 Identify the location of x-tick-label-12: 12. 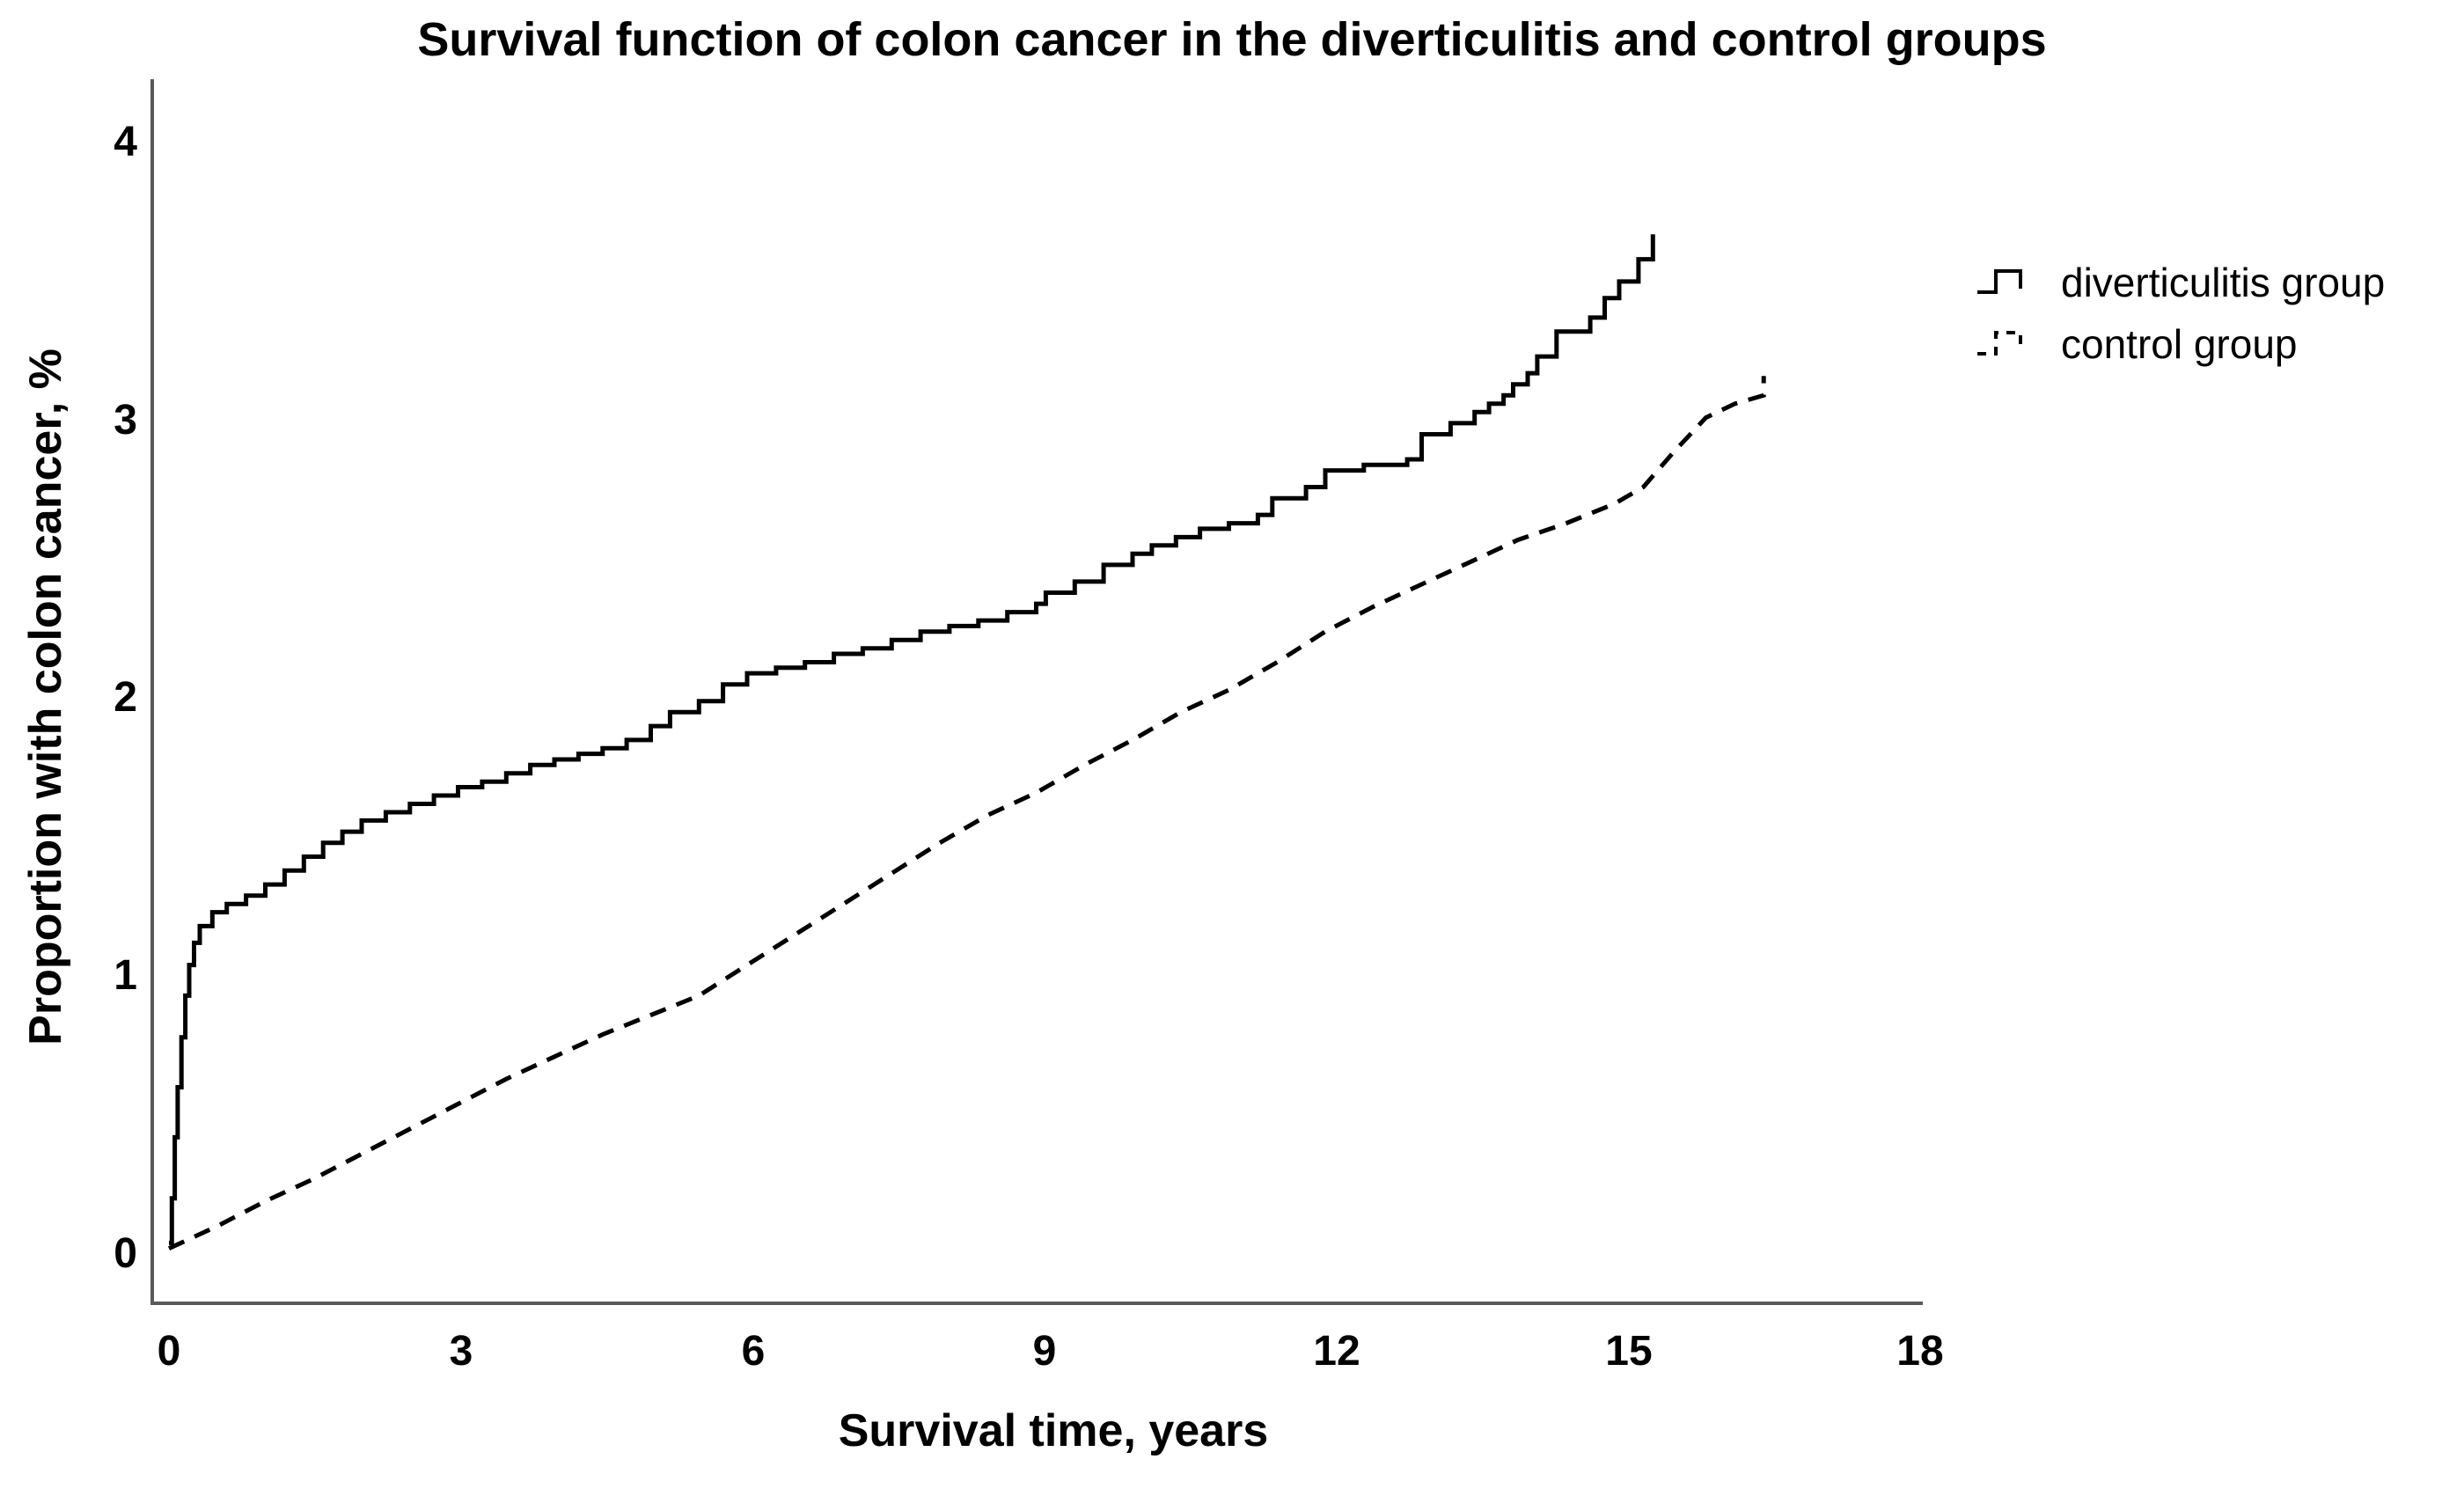
(1337, 1352).